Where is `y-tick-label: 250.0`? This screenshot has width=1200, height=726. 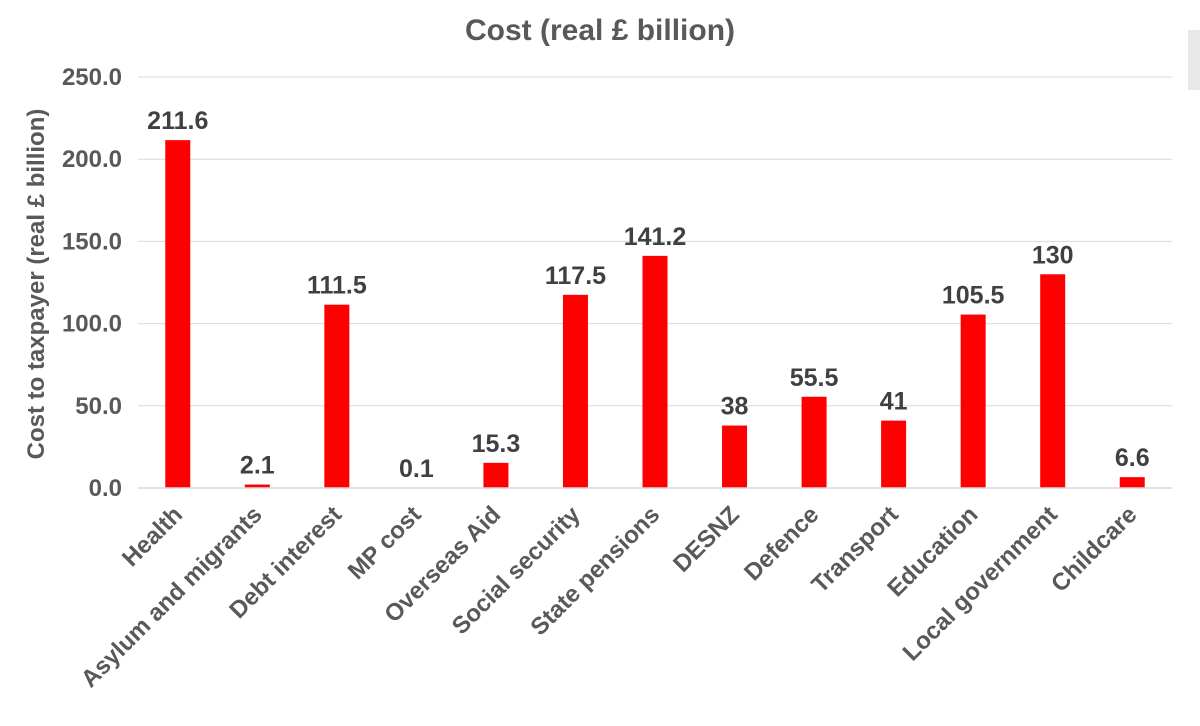 y-tick-label: 250.0 is located at coordinates (92, 77).